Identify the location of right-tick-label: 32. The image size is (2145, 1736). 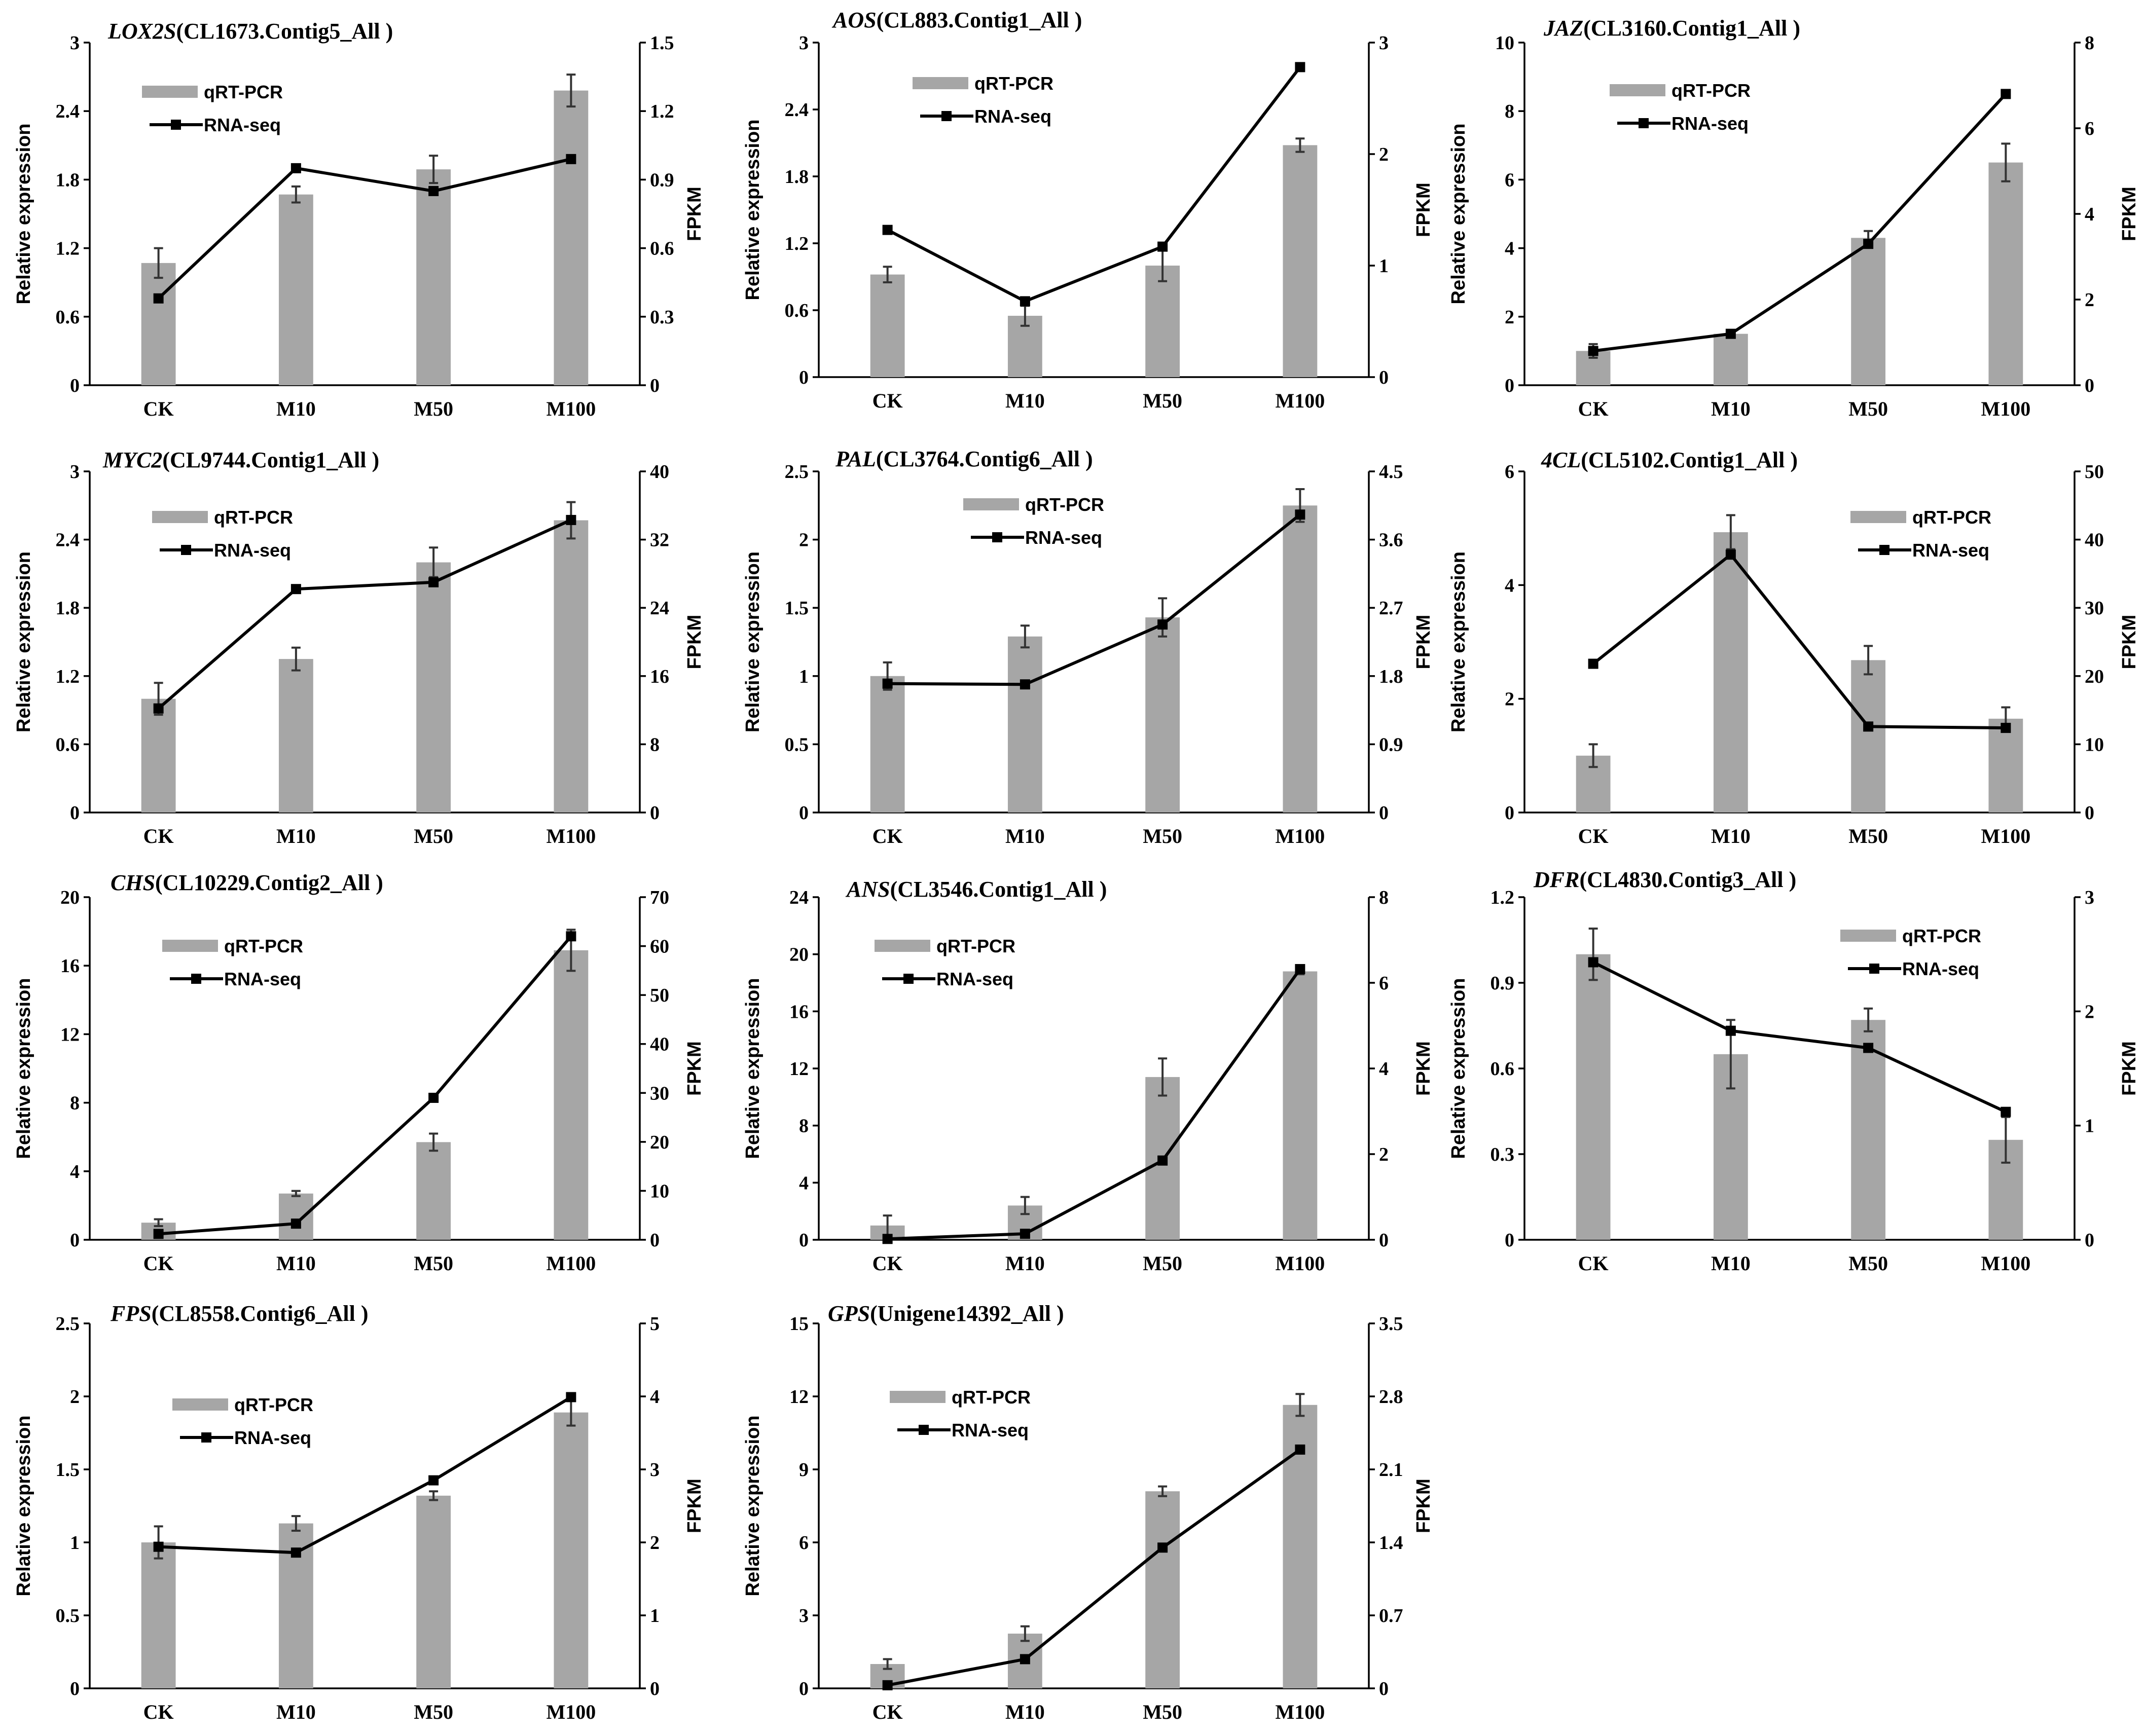
(660, 540).